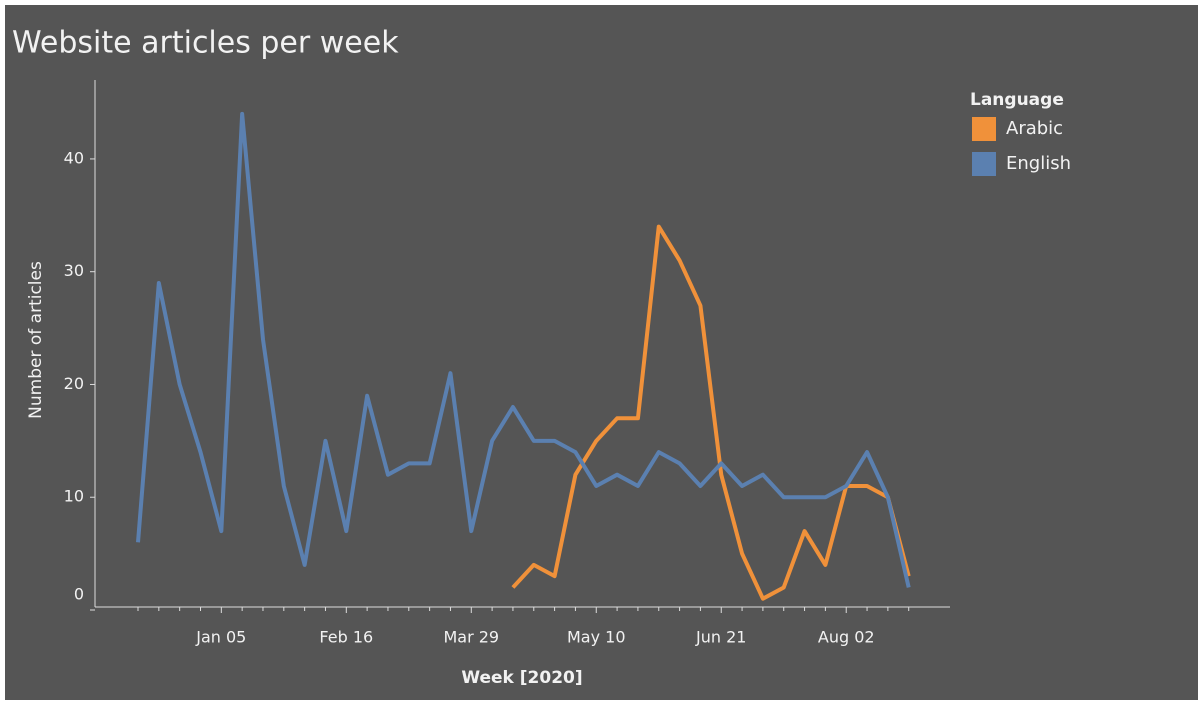 The image size is (1198, 704). What do you see at coordinates (74, 270) in the screenshot?
I see `y-tick-label: 30` at bounding box center [74, 270].